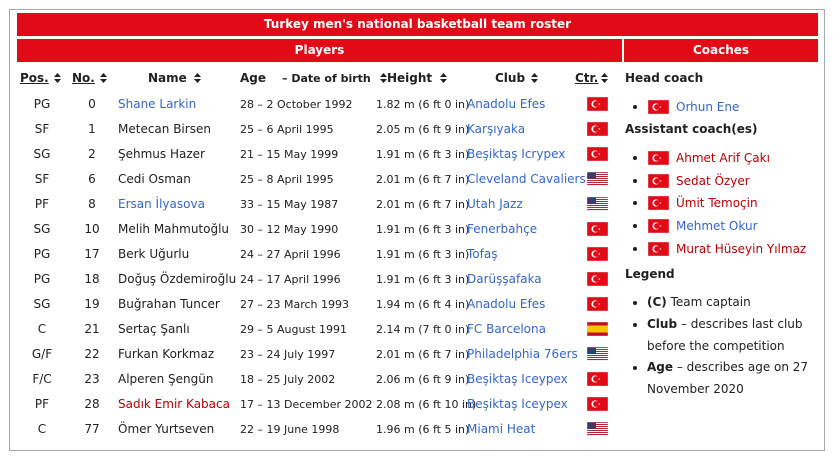 The height and width of the screenshot is (464, 835). What do you see at coordinates (161, 204) in the screenshot?
I see `player-name: Ersan İlyasova` at bounding box center [161, 204].